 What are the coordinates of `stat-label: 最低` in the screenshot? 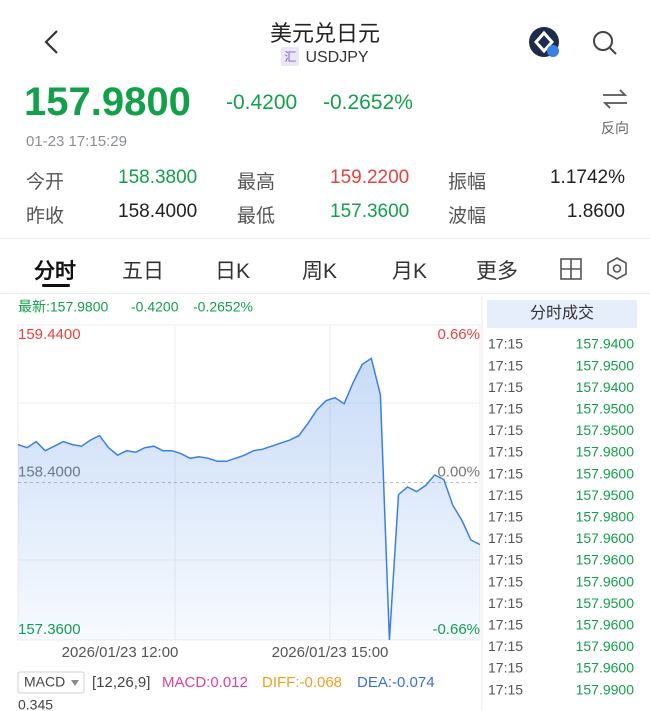 It's located at (256, 216).